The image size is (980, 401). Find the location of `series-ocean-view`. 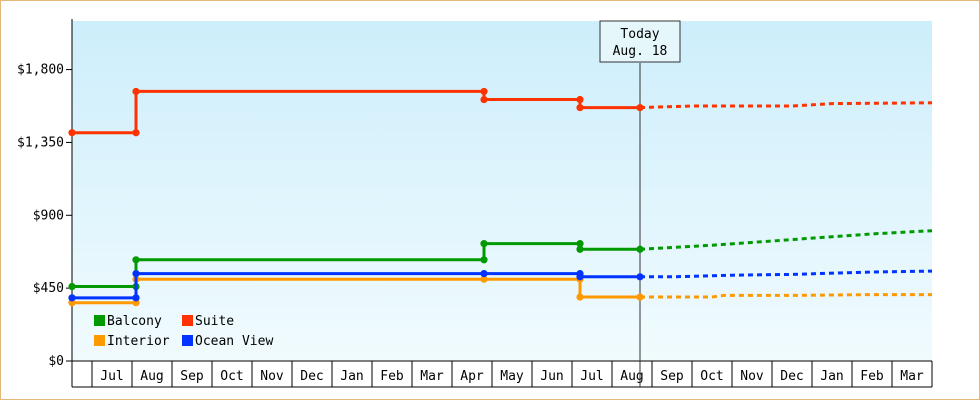

series-ocean-view is located at coordinates (500, 285).